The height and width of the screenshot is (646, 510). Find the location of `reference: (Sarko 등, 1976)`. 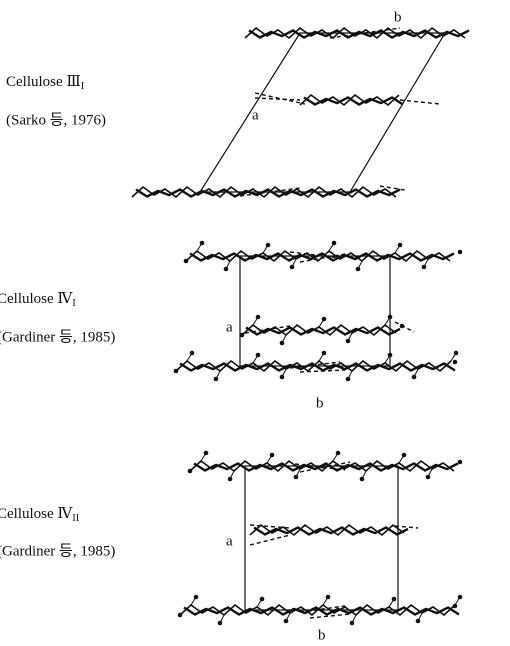

reference: (Sarko 등, 1976) is located at coordinates (56, 119).